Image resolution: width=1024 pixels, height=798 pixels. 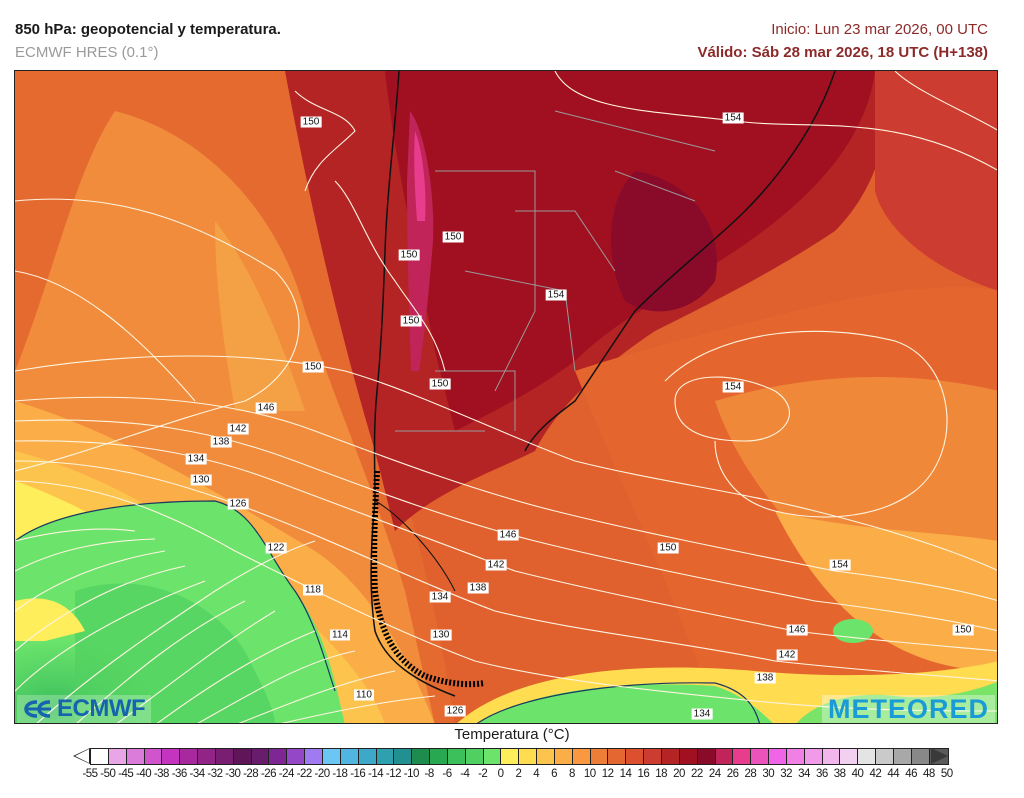 What do you see at coordinates (429, 774) in the screenshot?
I see `colorbar-tick-label: -8` at bounding box center [429, 774].